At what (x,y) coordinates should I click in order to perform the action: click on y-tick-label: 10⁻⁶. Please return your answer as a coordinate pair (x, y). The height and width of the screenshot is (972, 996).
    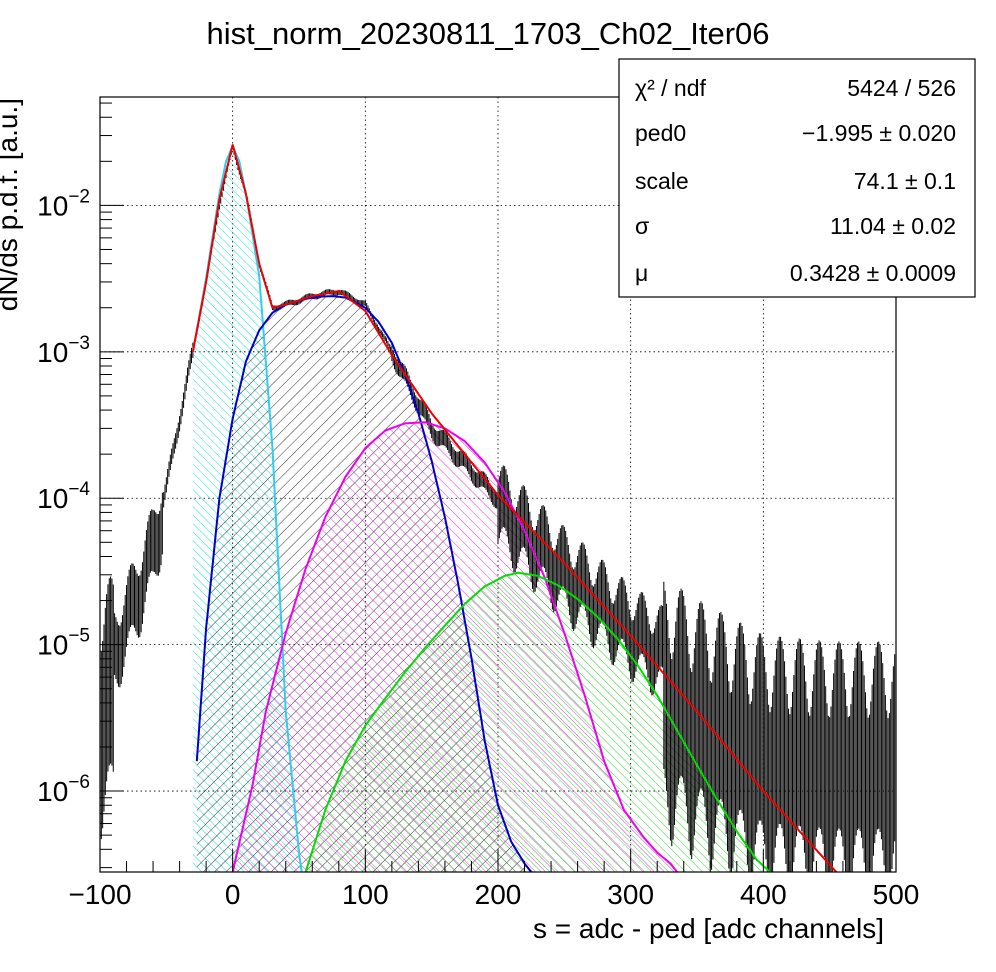
    Looking at the image, I should click on (63, 789).